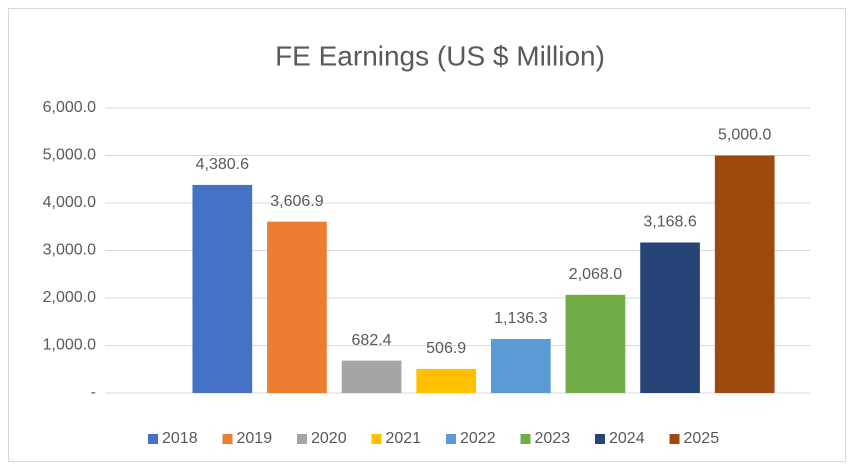 The width and height of the screenshot is (854, 470). What do you see at coordinates (69, 250) in the screenshot?
I see `y-tick-label: 3,000.0` at bounding box center [69, 250].